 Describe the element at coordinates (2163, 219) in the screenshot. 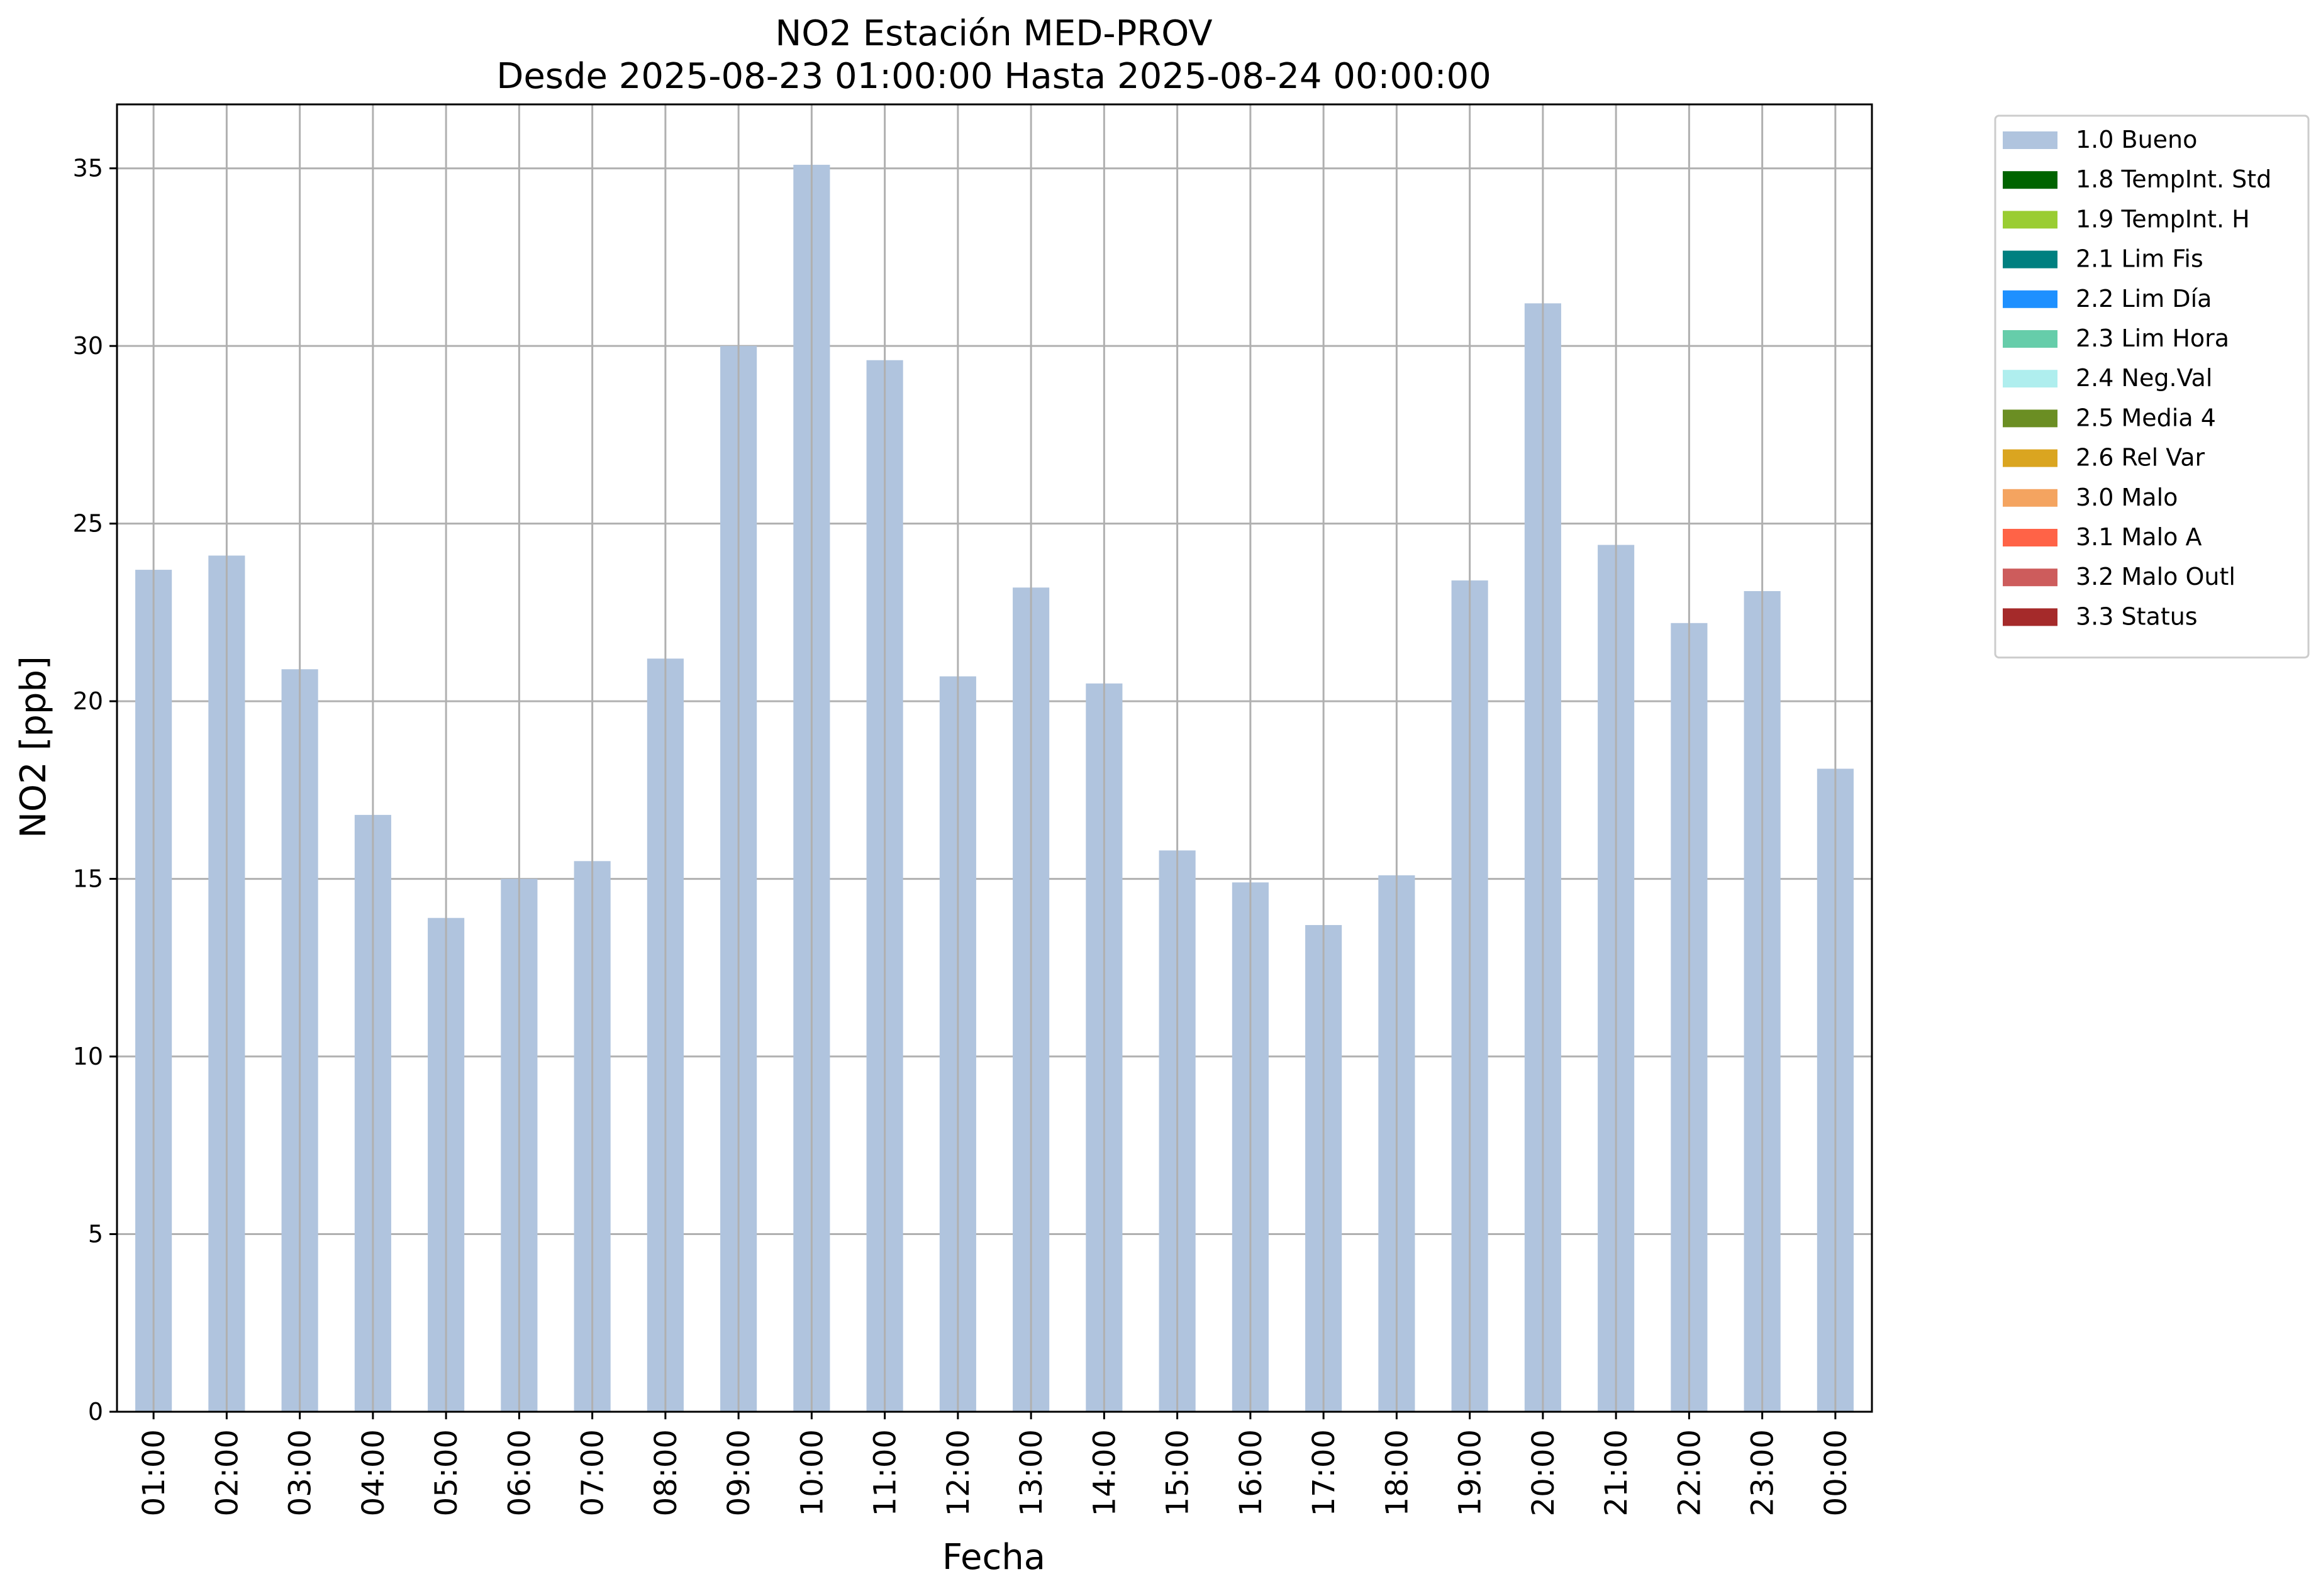

I see `legend-entry-label: 1.9 TempInt. H` at that location.